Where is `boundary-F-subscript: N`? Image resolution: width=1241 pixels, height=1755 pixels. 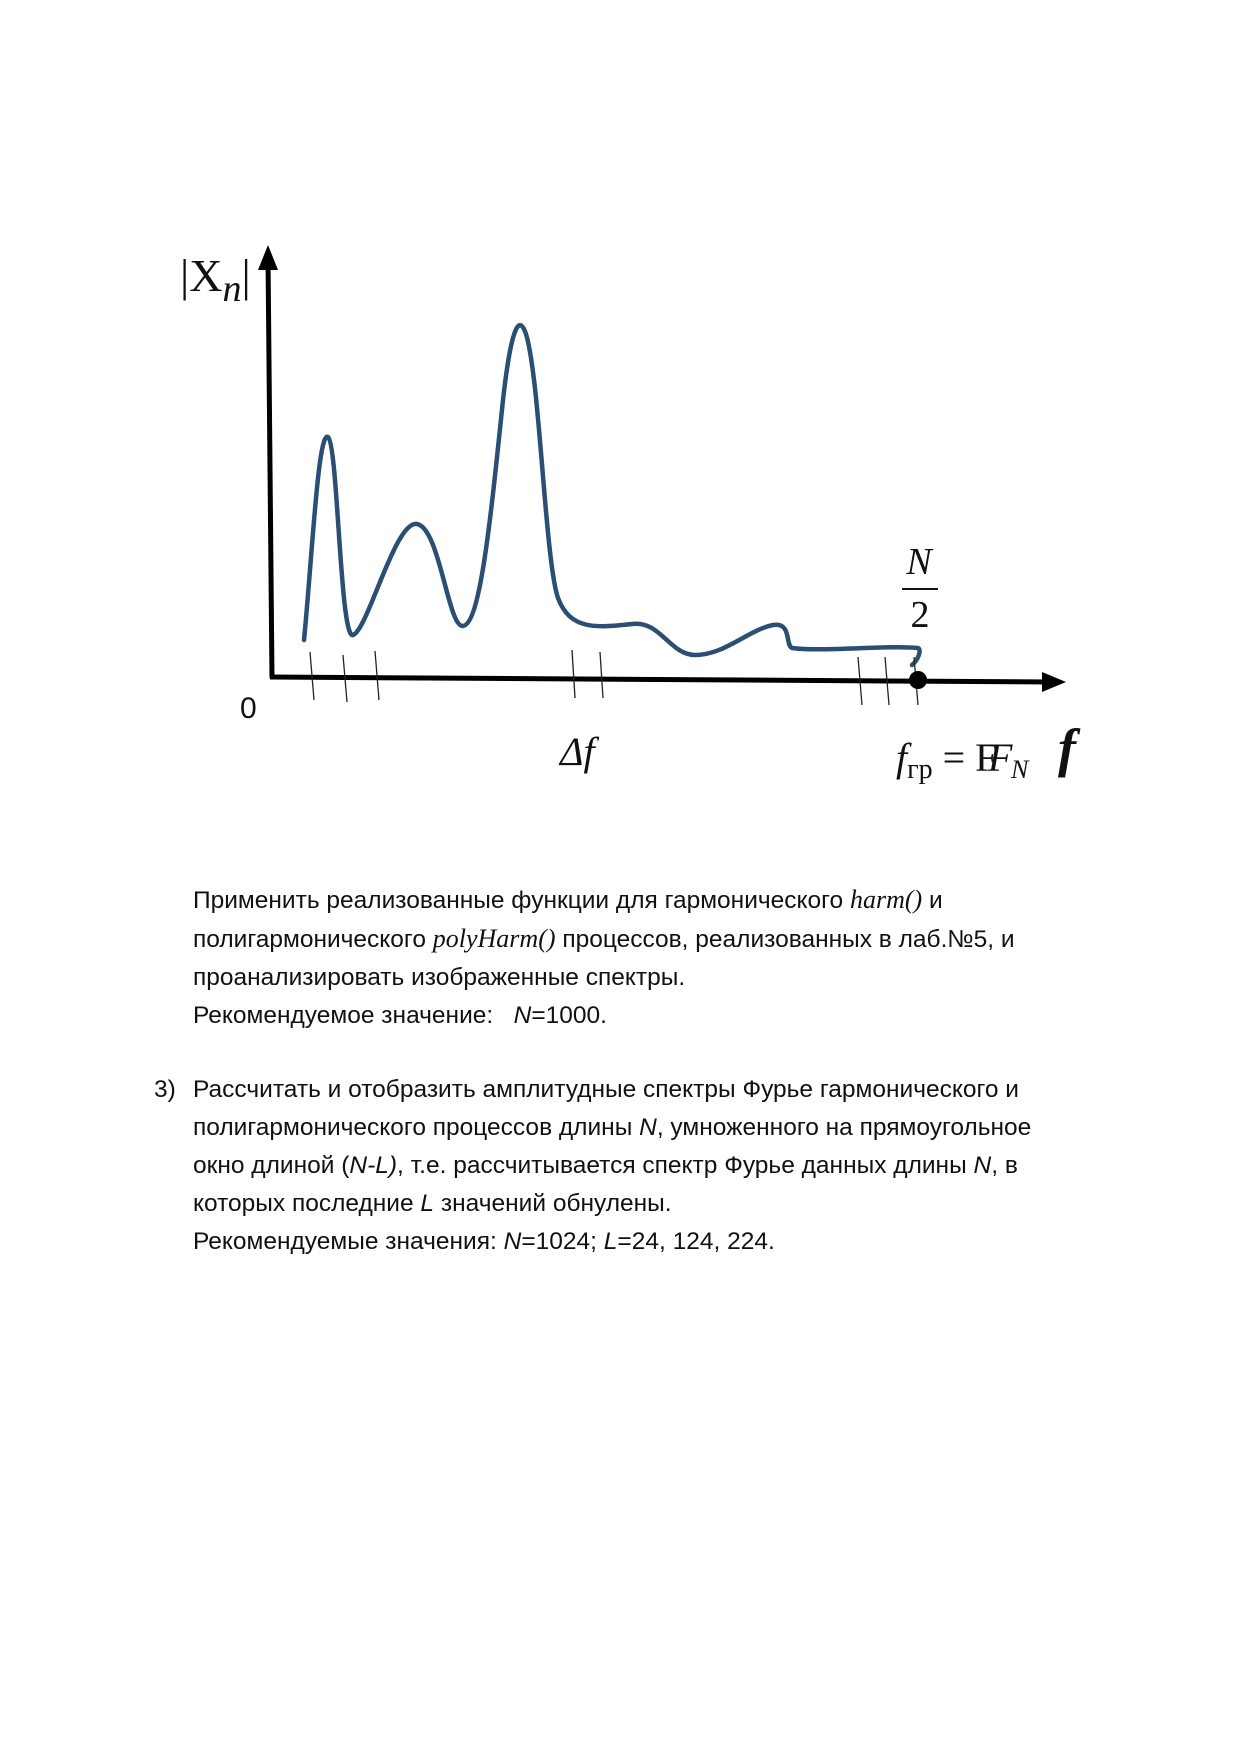 boundary-F-subscript: N is located at coordinates (1020, 769).